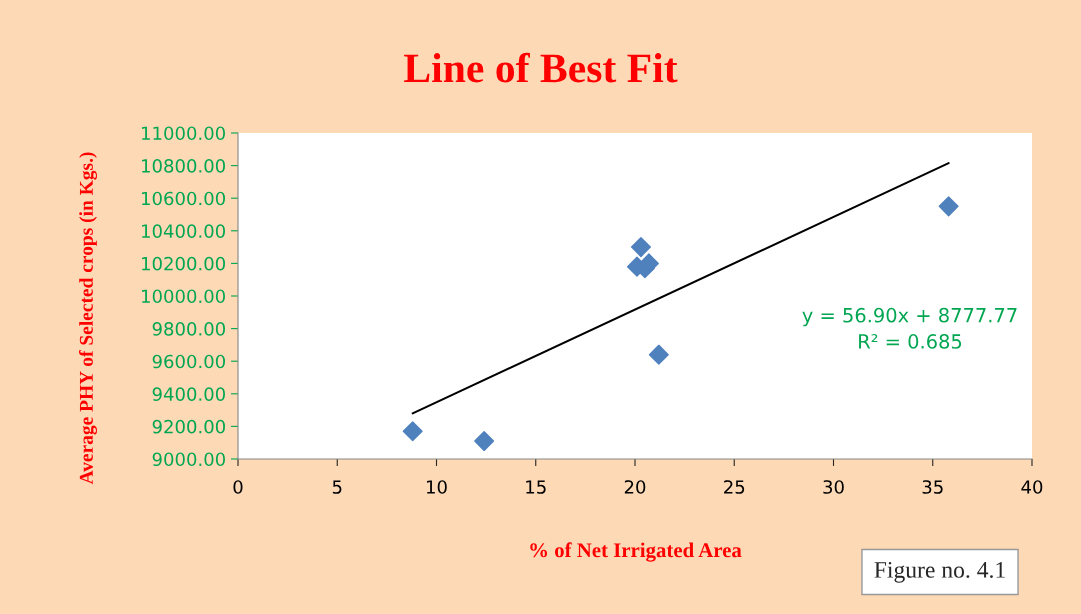  I want to click on text: Figure no. 4.1, so click(939, 572).